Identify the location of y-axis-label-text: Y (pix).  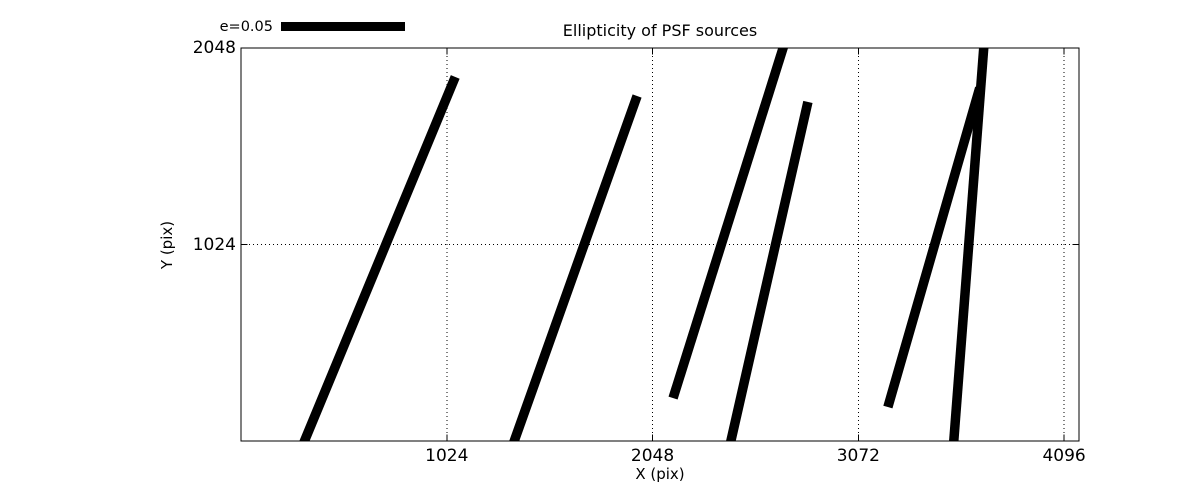
(167, 245).